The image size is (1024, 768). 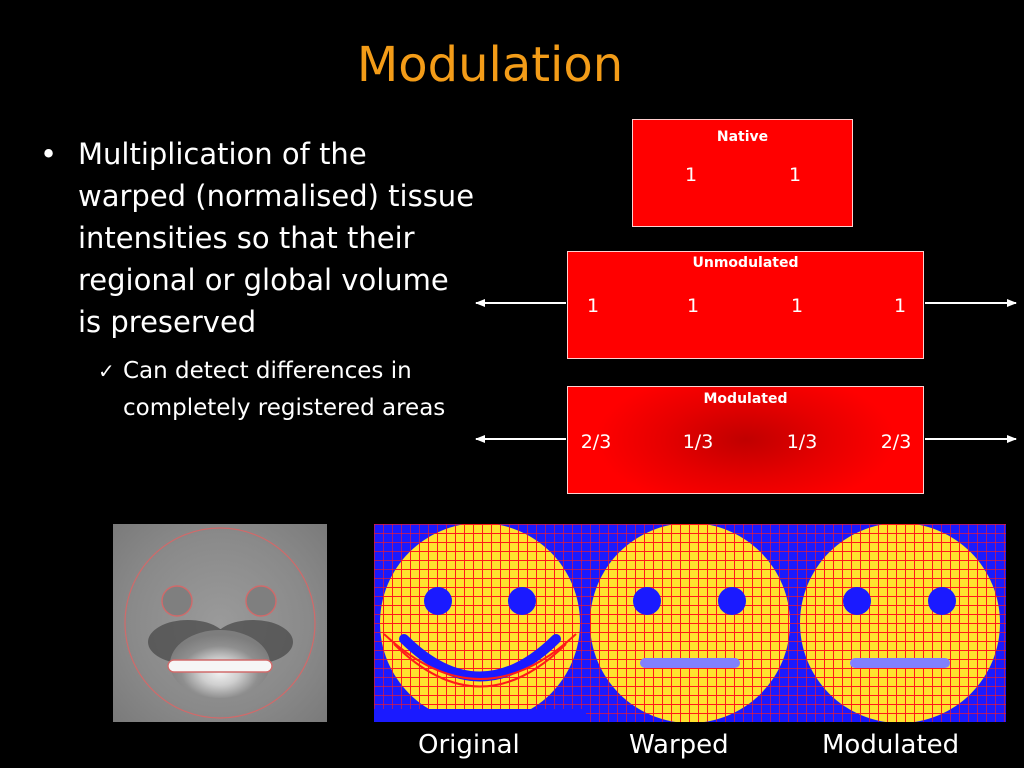 What do you see at coordinates (745, 263) in the screenshot?
I see `unmodulated-label: Unmodulated` at bounding box center [745, 263].